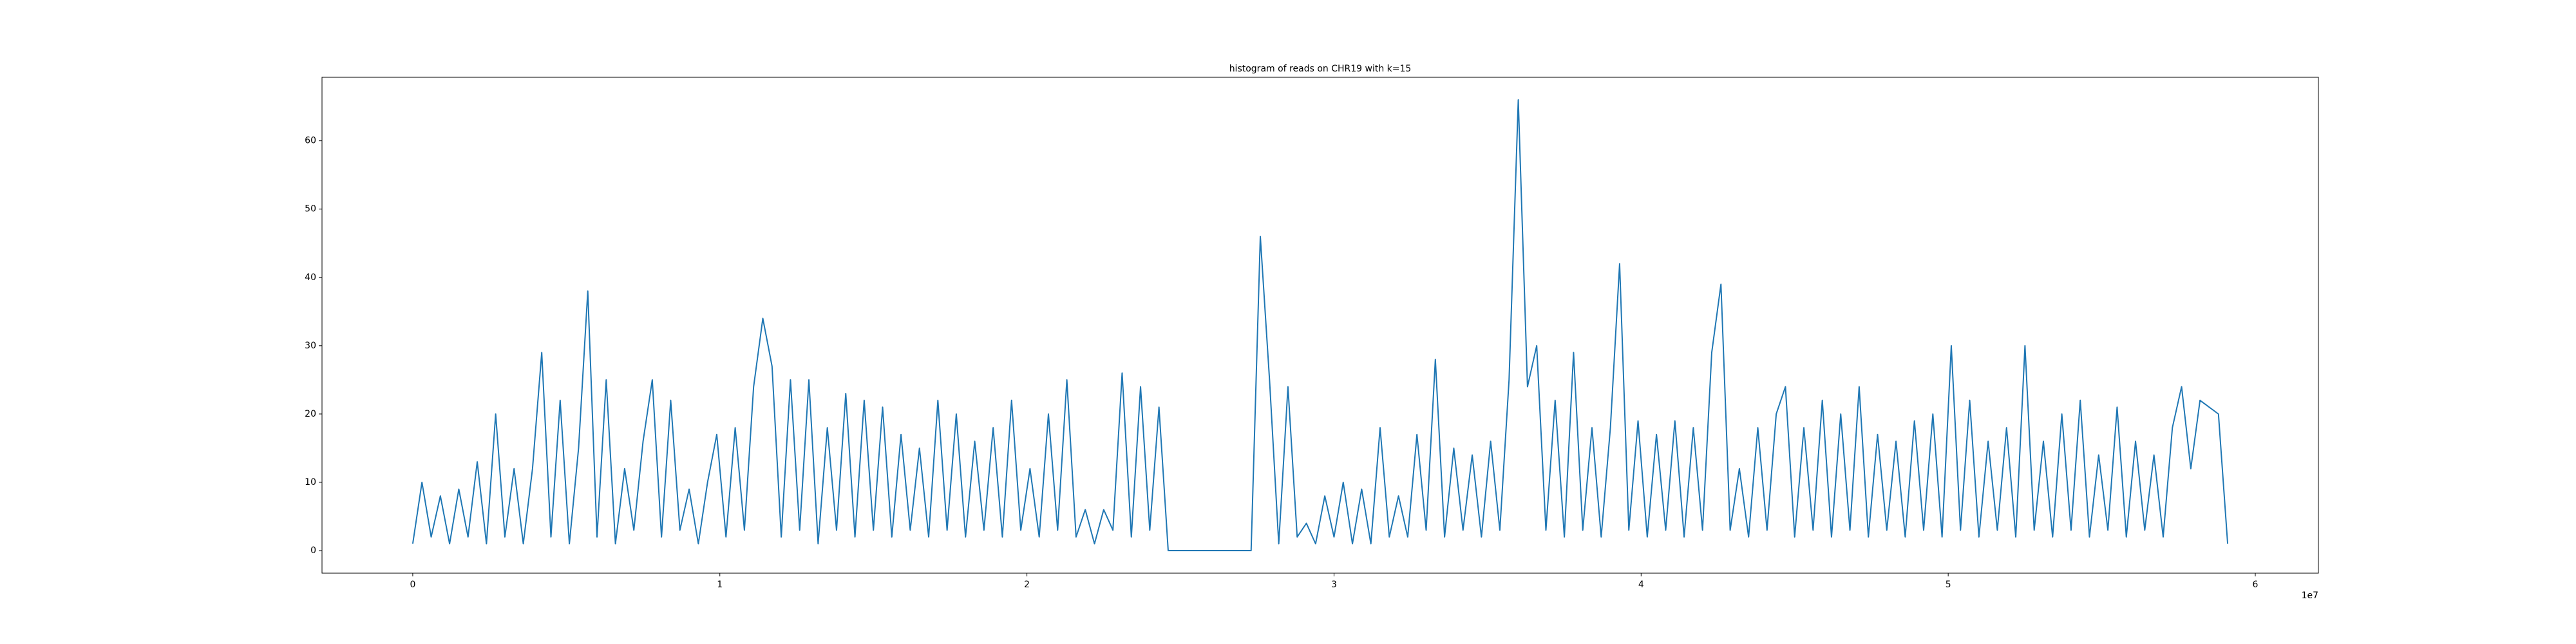 Image resolution: width=2576 pixels, height=644 pixels. I want to click on x-tick-label: 1, so click(720, 585).